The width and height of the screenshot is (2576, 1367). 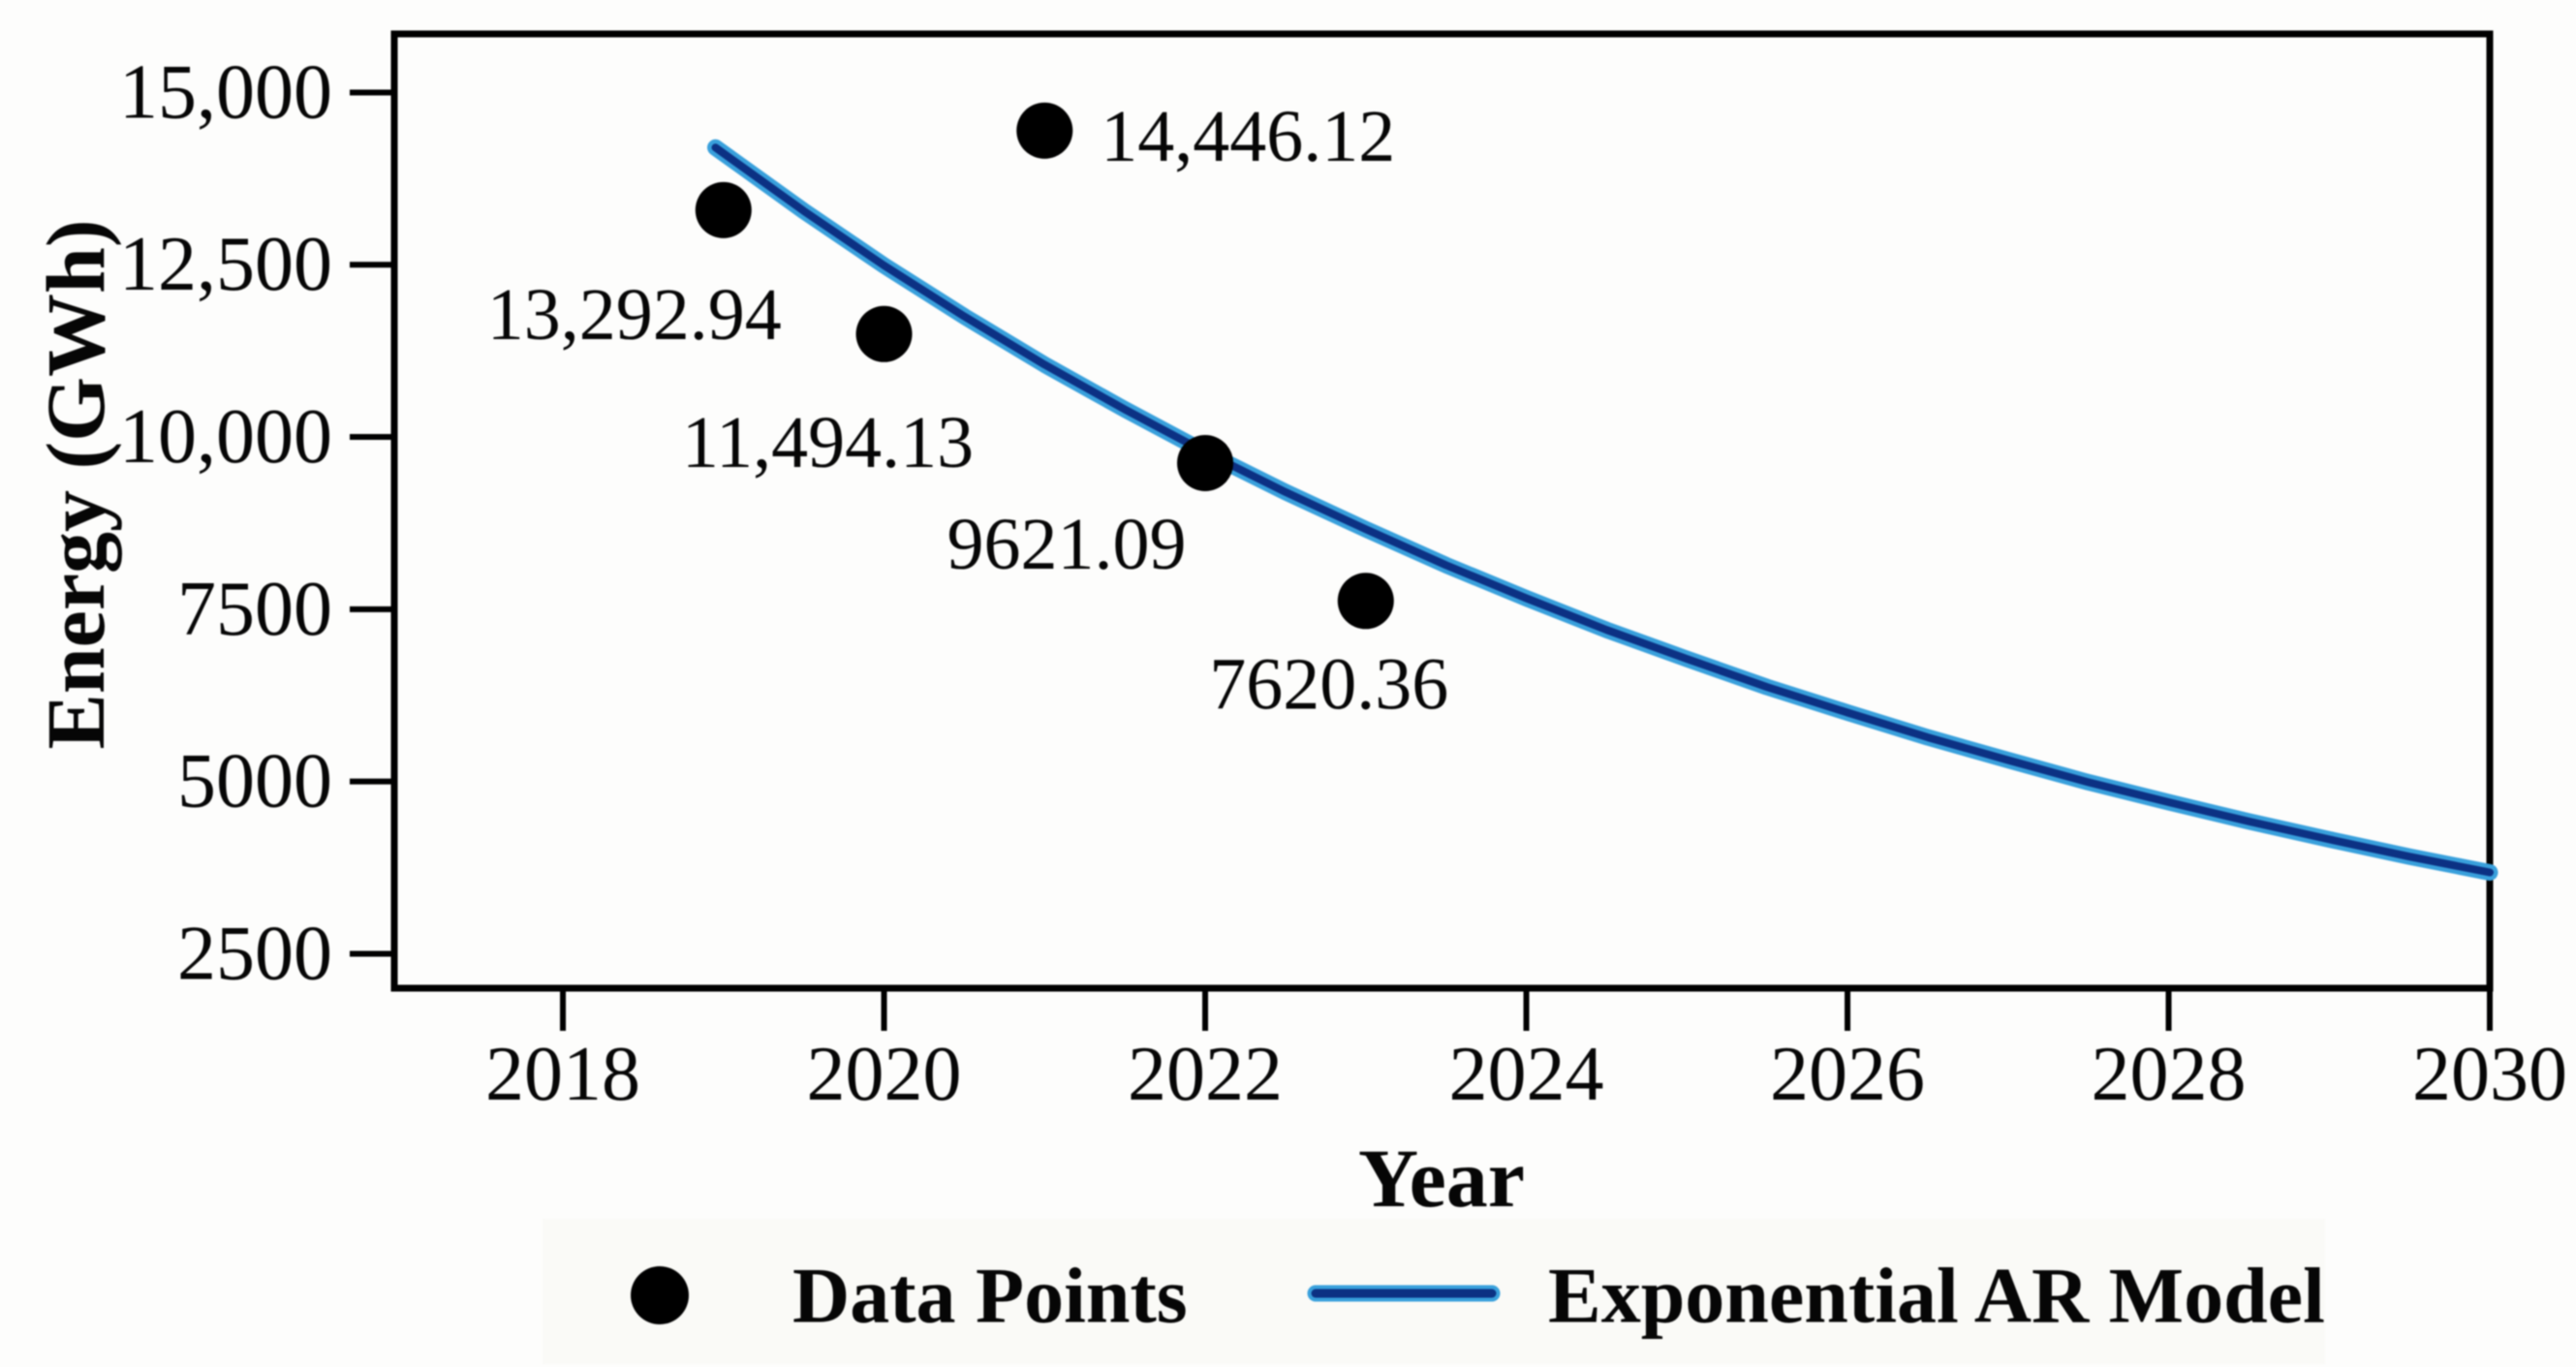 I want to click on x-tick-label: 2022, so click(x=1205, y=1074).